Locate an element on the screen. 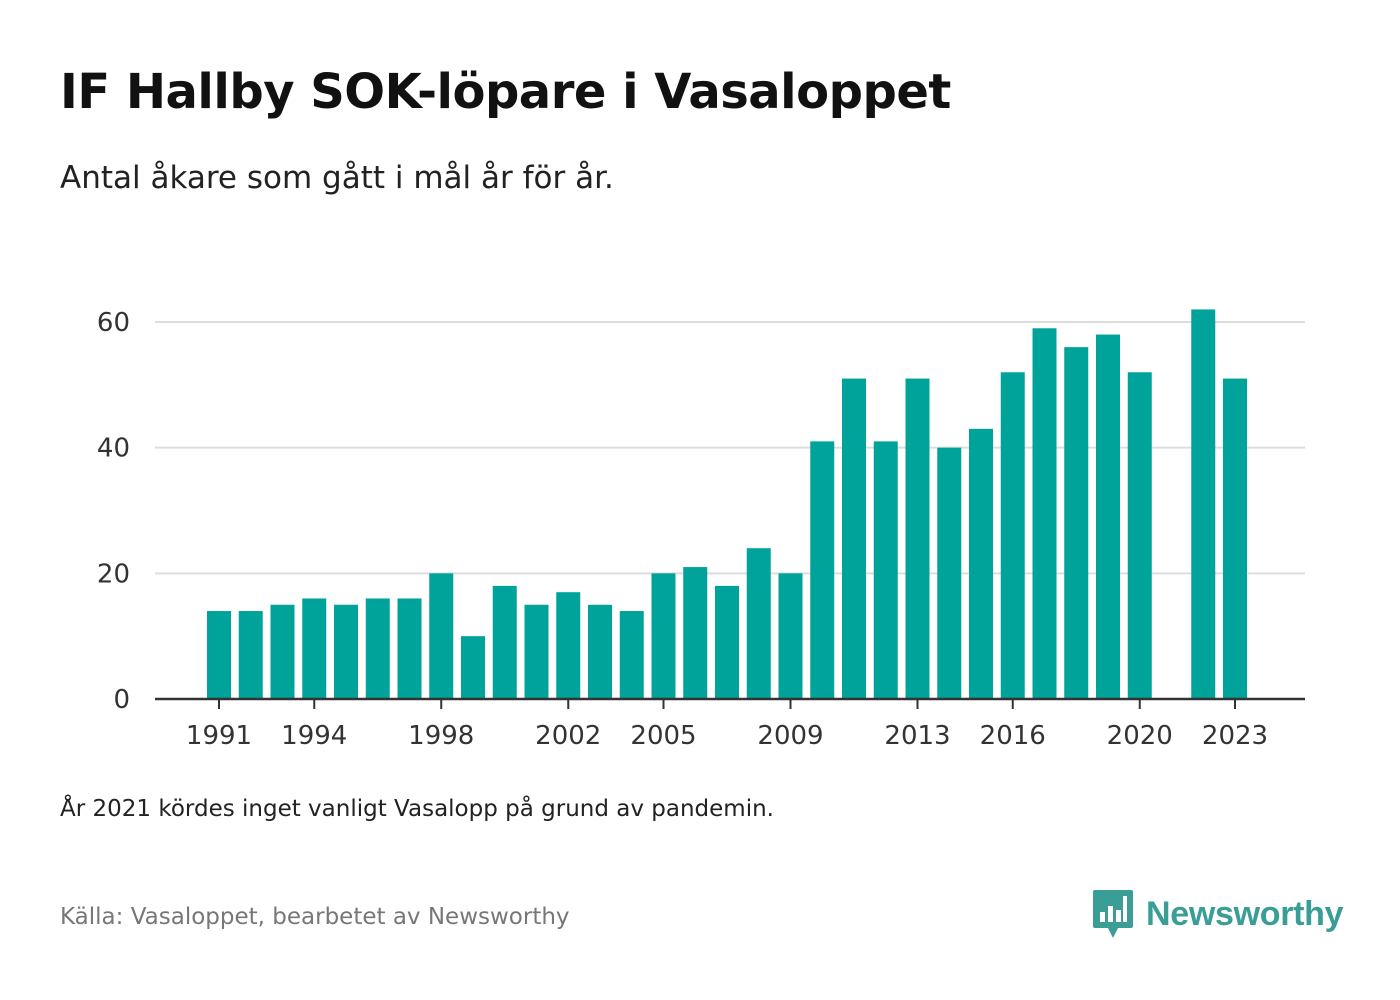 This screenshot has height=1000, width=1400. bar-2010 is located at coordinates (822, 570).